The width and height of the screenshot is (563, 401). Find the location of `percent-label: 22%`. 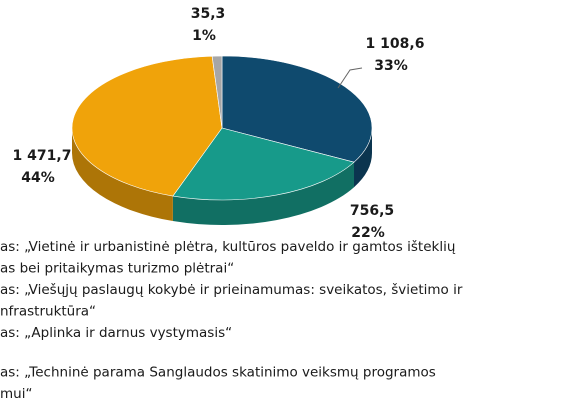

percent-label: 22% is located at coordinates (368, 233).